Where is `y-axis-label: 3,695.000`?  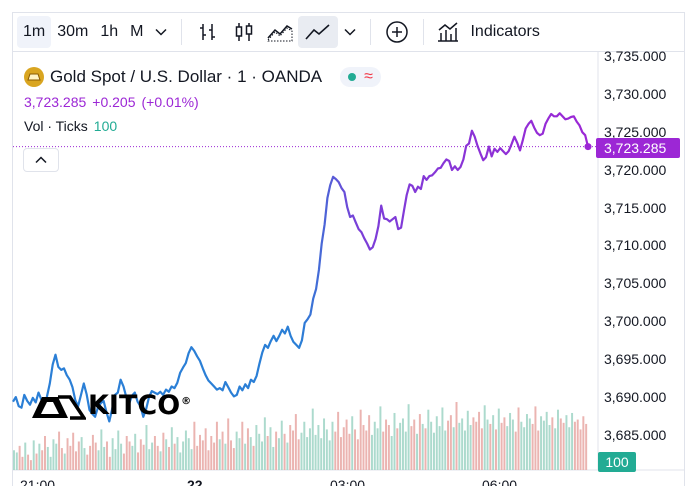 y-axis-label: 3,695.000 is located at coordinates (635, 359).